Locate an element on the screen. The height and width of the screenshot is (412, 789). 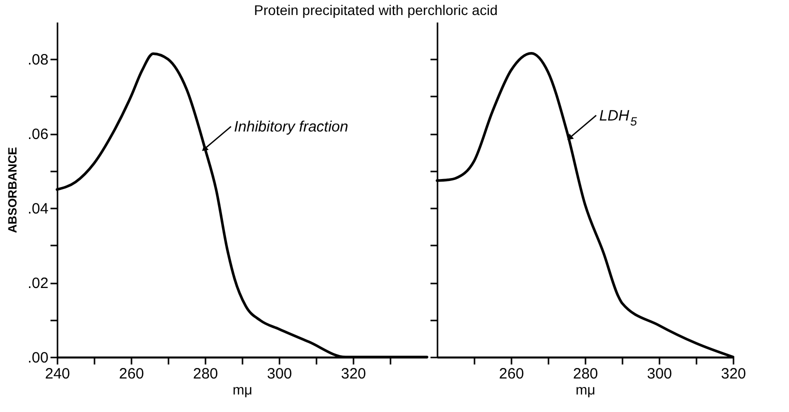
x-tick-label: 240 is located at coordinates (57, 374).